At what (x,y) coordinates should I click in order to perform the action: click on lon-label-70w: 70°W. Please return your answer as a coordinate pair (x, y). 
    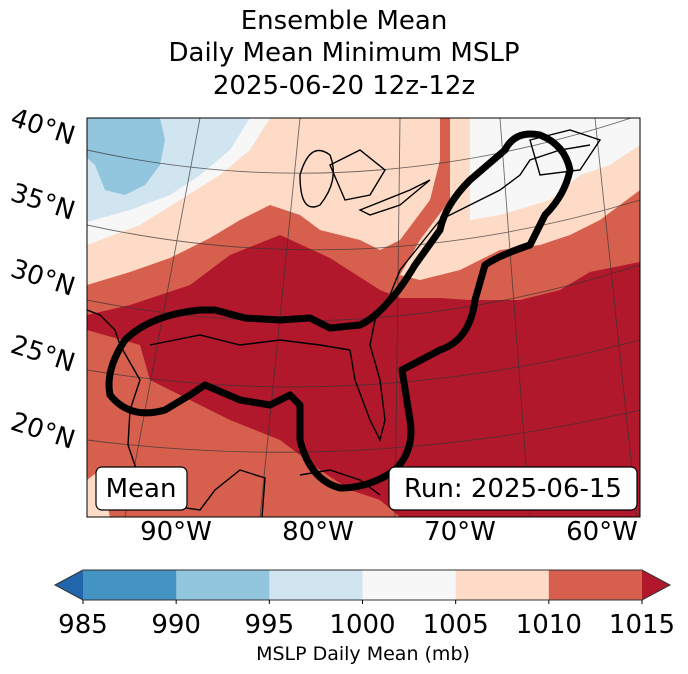
    Looking at the image, I should click on (460, 532).